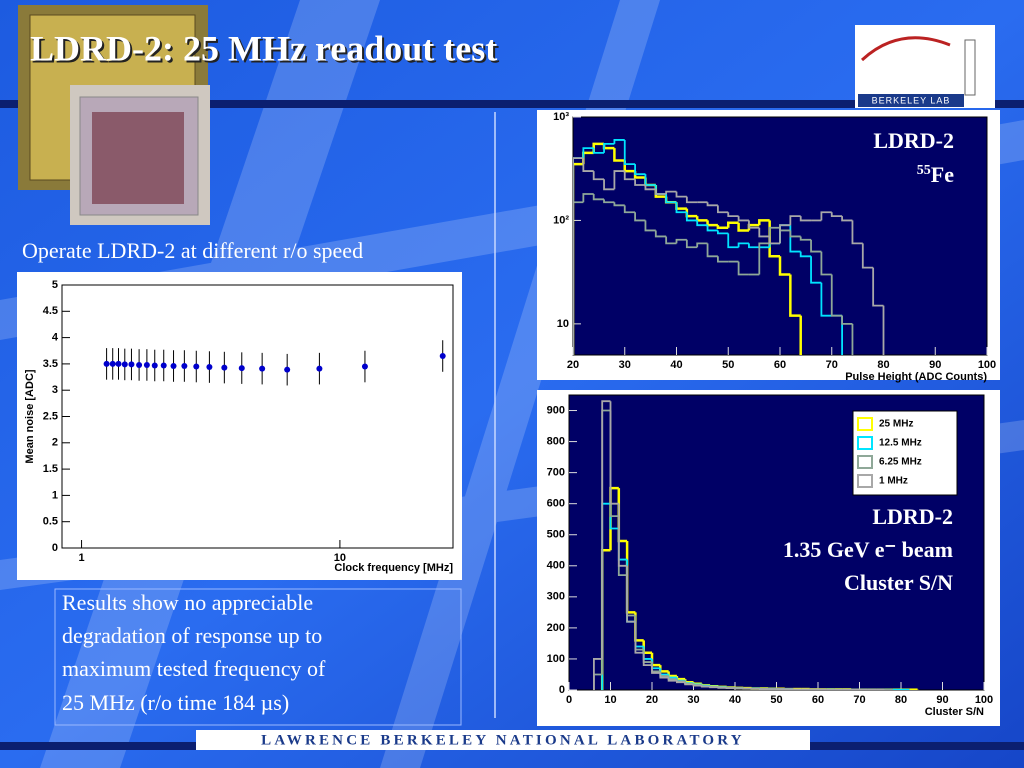 The image size is (1024, 768). Describe the element at coordinates (81, 558) in the screenshot. I see `x-tick-label: 1` at that location.